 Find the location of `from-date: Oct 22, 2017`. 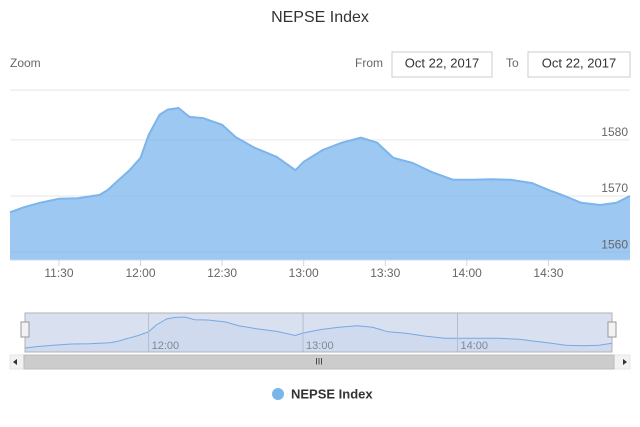

from-date: Oct 22, 2017 is located at coordinates (442, 62).